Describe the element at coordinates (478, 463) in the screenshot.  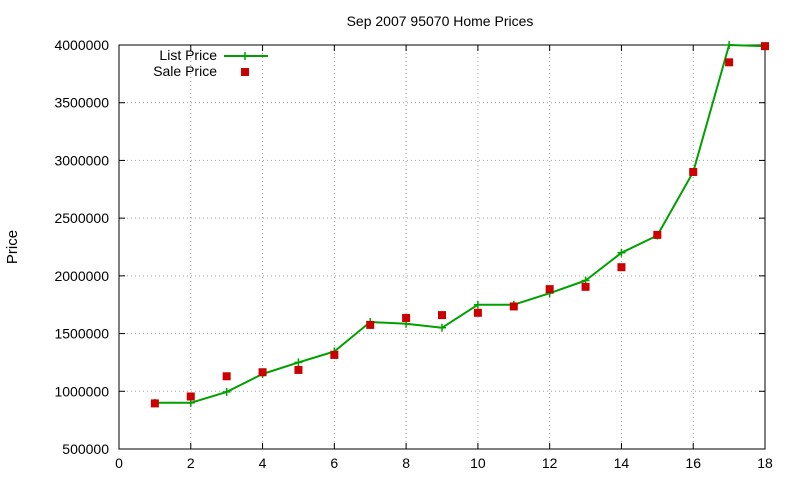
I see `x-tick-label: 10` at that location.